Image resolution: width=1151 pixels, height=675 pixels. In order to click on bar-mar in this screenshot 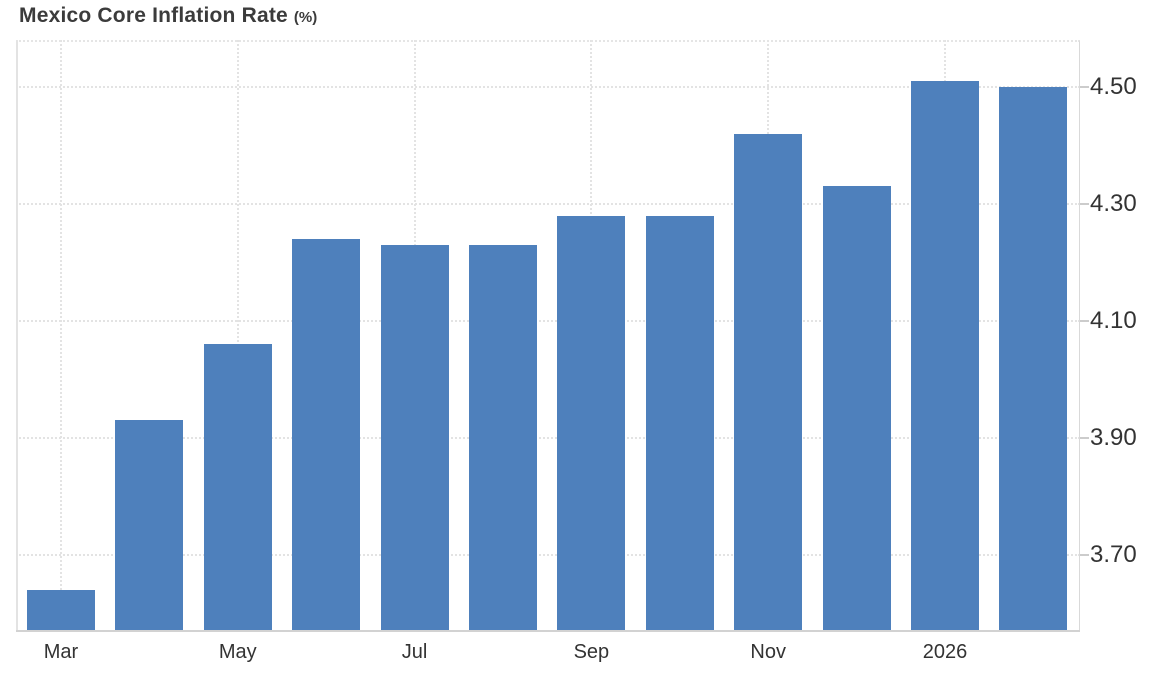, I will do `click(61, 610)`.